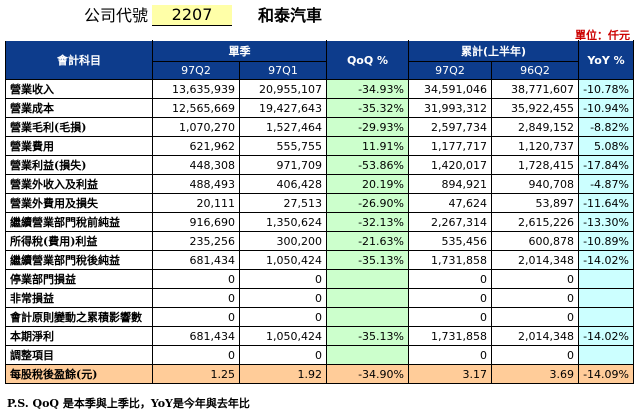 Image resolution: width=640 pixels, height=413 pixels. I want to click on table-row: 會計原則變動之累積影響數 0 0 0 0, so click(319, 317).